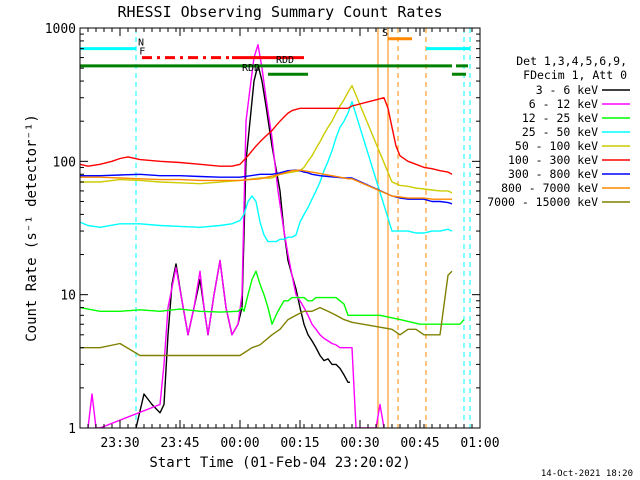 Image resolution: width=640 pixels, height=480 pixels. Describe the element at coordinates (64, 162) in the screenshot. I see `y-tick-label-2: 100` at that location.